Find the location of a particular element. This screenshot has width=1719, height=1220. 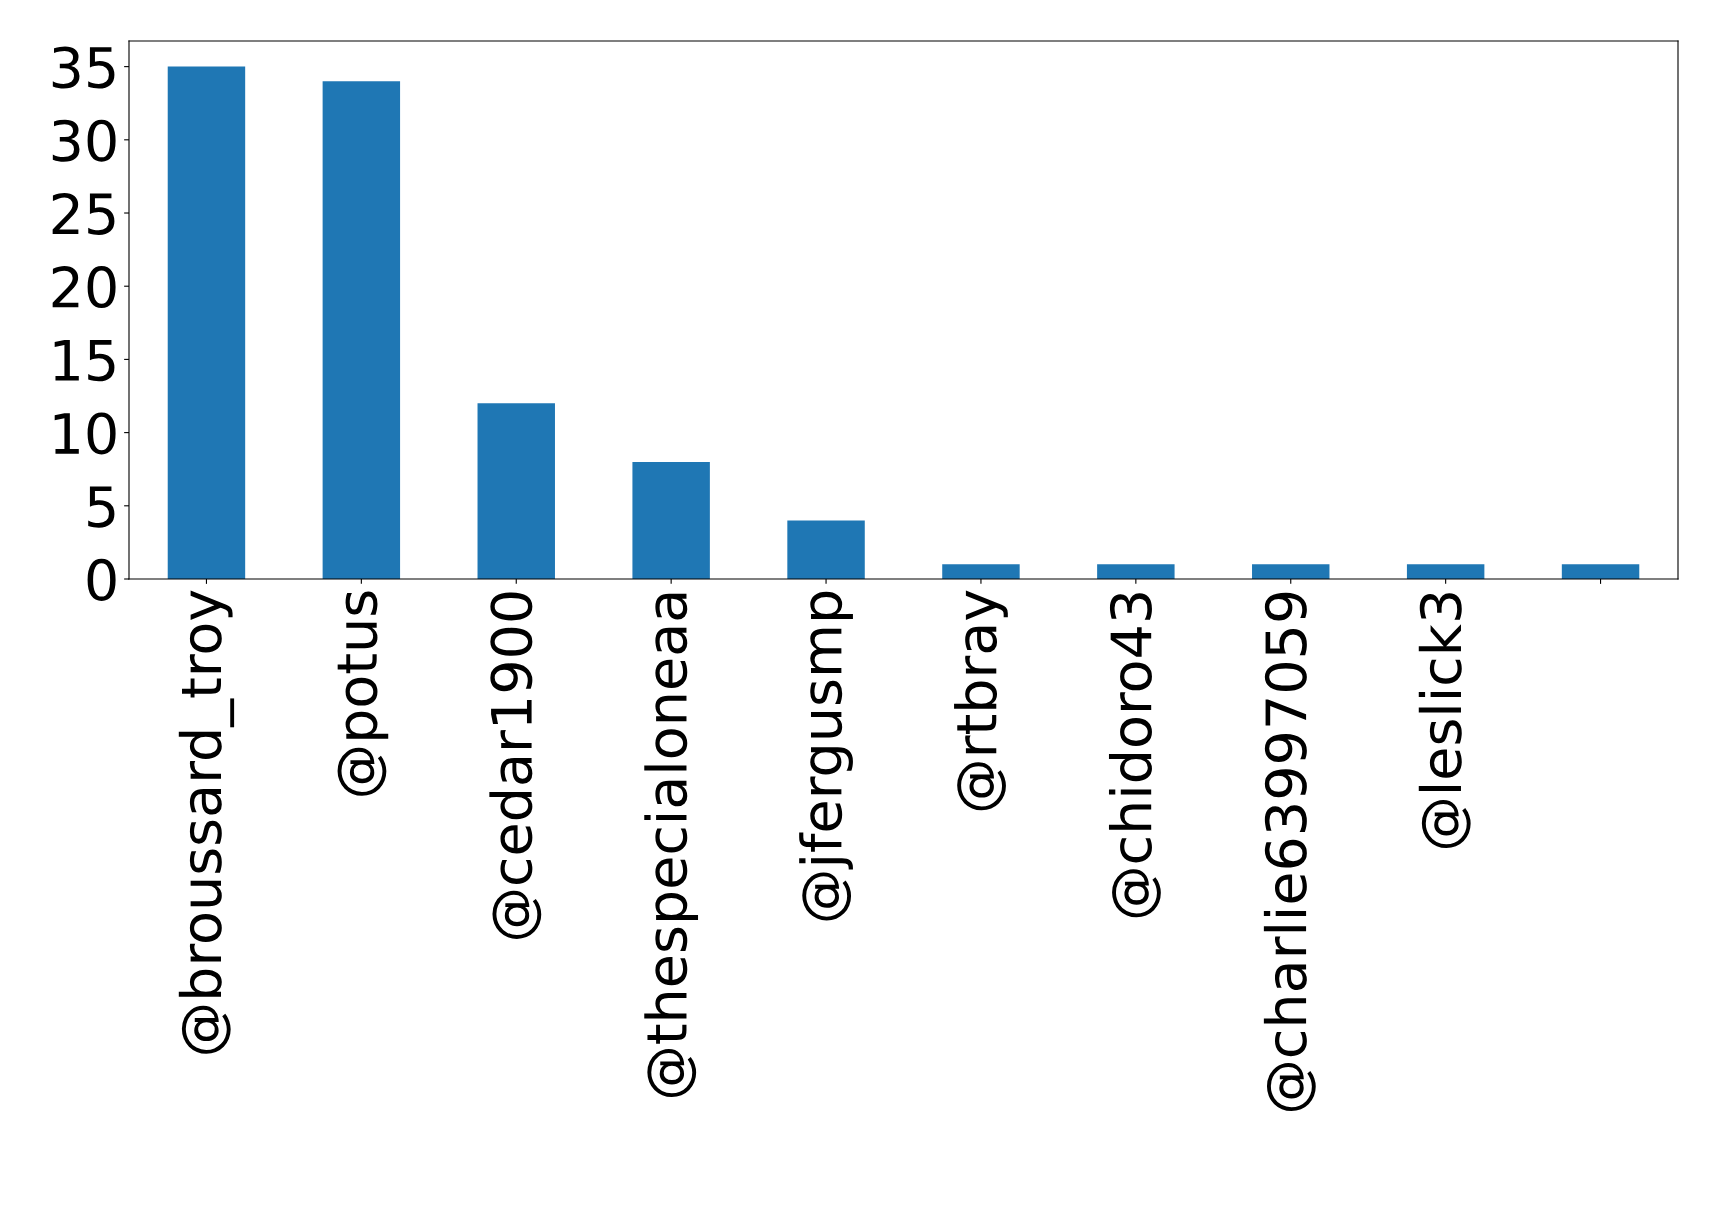

y-tick-label: 20 is located at coordinates (84, 287).